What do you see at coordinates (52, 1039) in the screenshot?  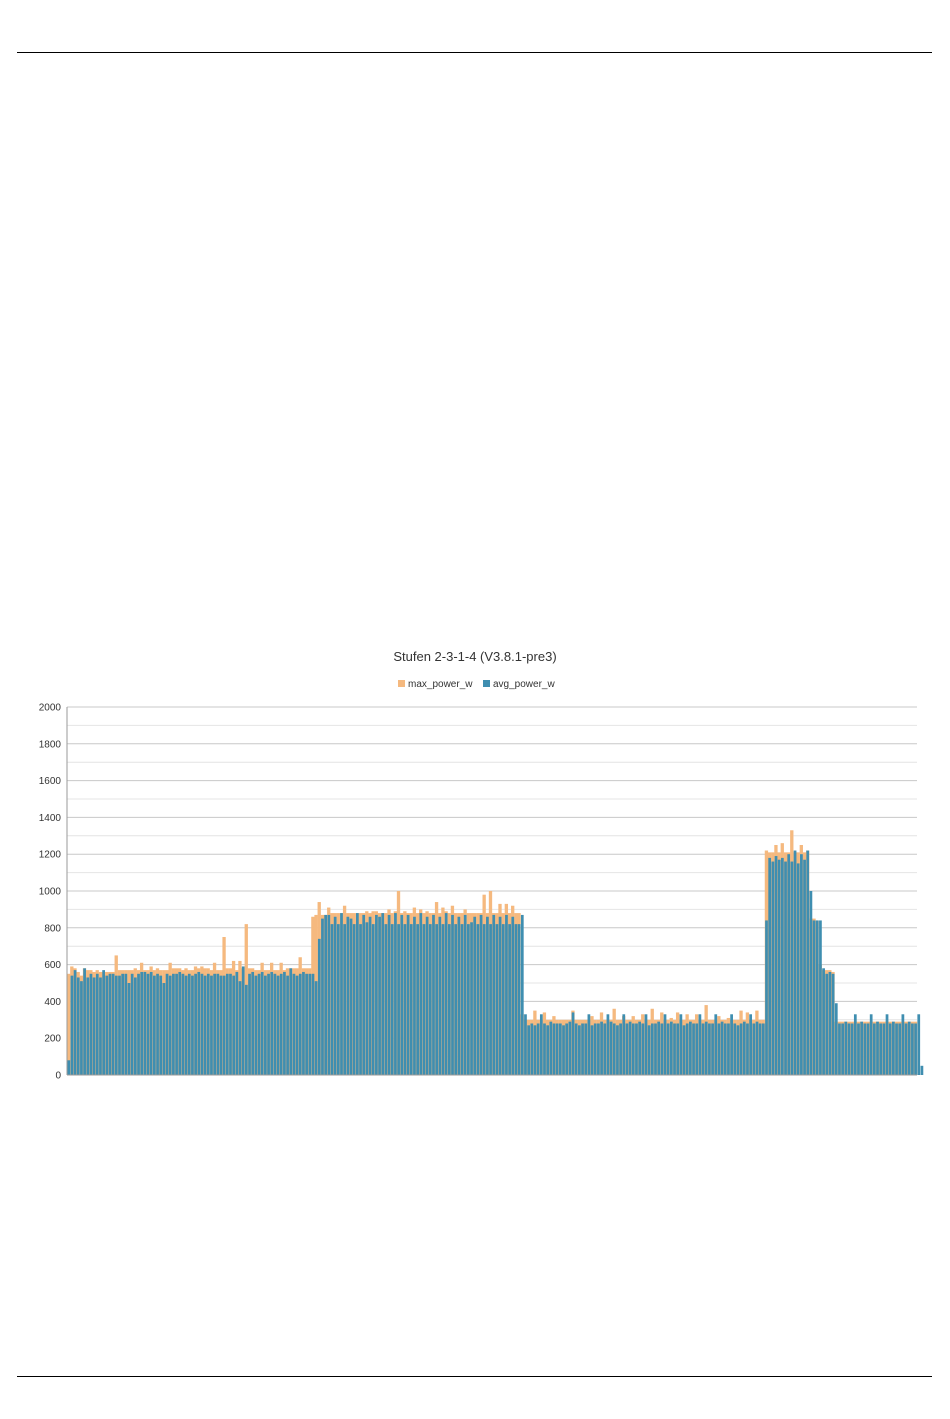 I see `y-tick-label: 200` at bounding box center [52, 1039].